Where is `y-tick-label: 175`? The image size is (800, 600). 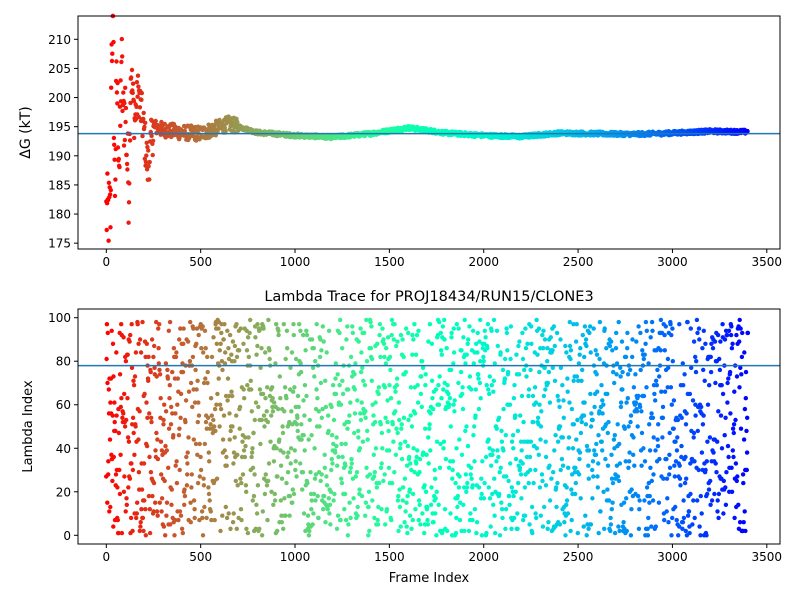 y-tick-label: 175 is located at coordinates (59, 244).